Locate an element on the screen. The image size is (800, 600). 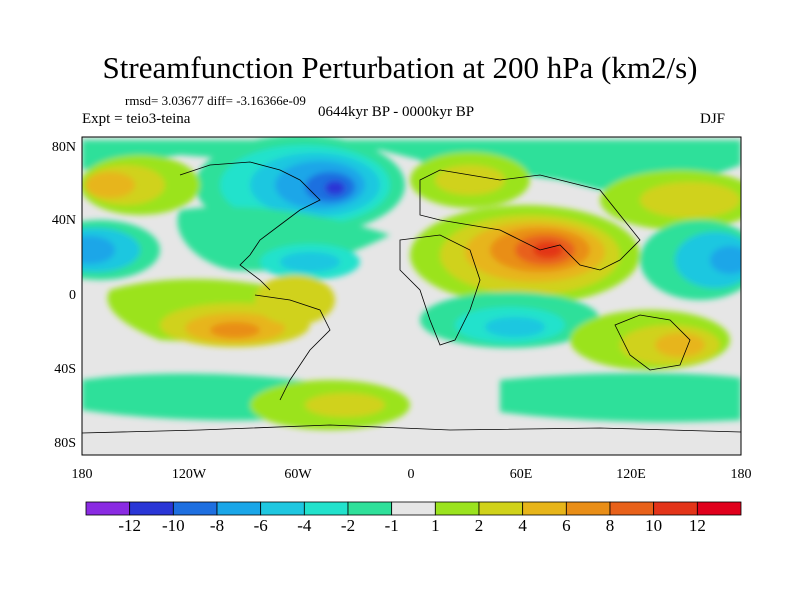
colorbar-label: 8 is located at coordinates (610, 525).